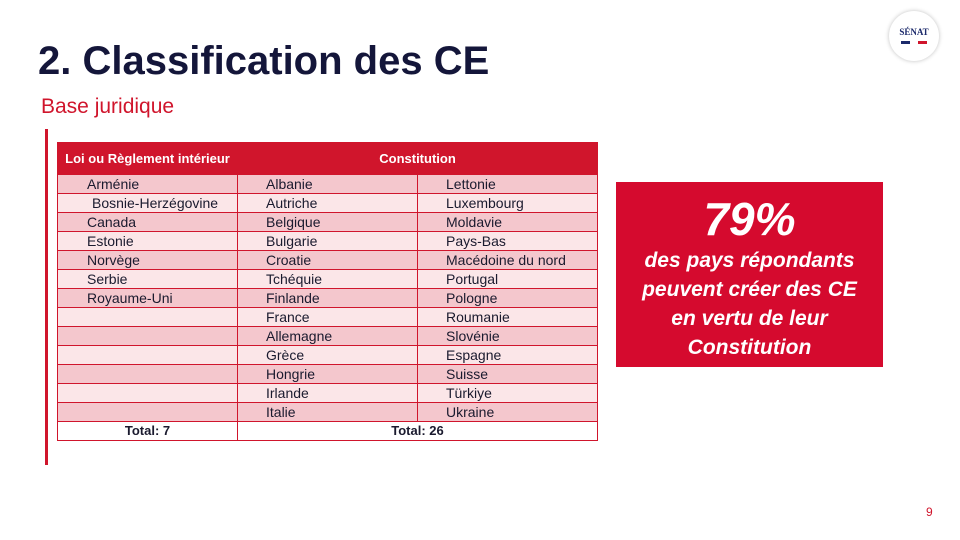 The height and width of the screenshot is (540, 960). Describe the element at coordinates (147, 241) in the screenshot. I see `cell-law-country: Estonie` at that location.